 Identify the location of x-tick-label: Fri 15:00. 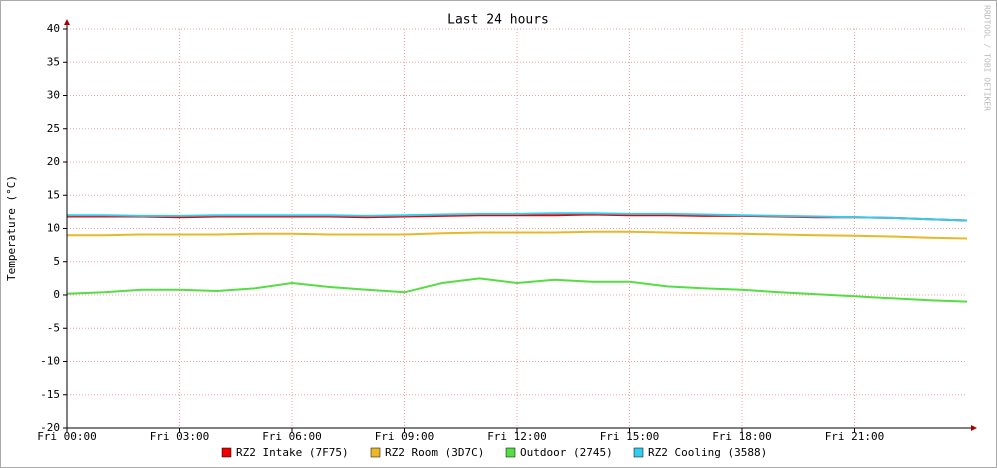
(630, 436).